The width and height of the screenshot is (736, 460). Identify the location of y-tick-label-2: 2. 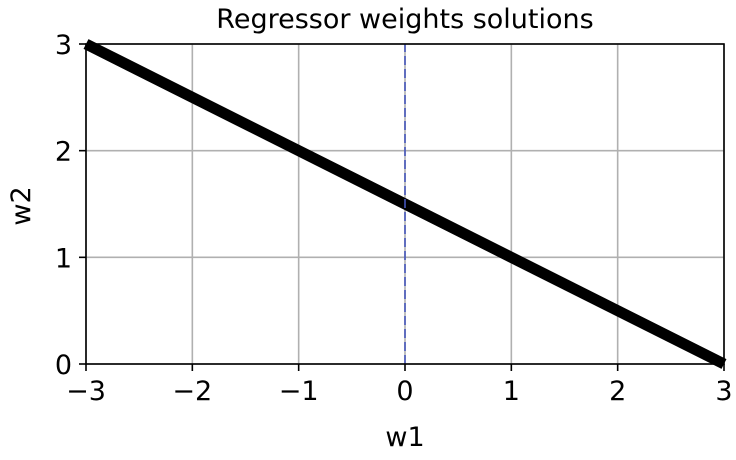
(63, 152).